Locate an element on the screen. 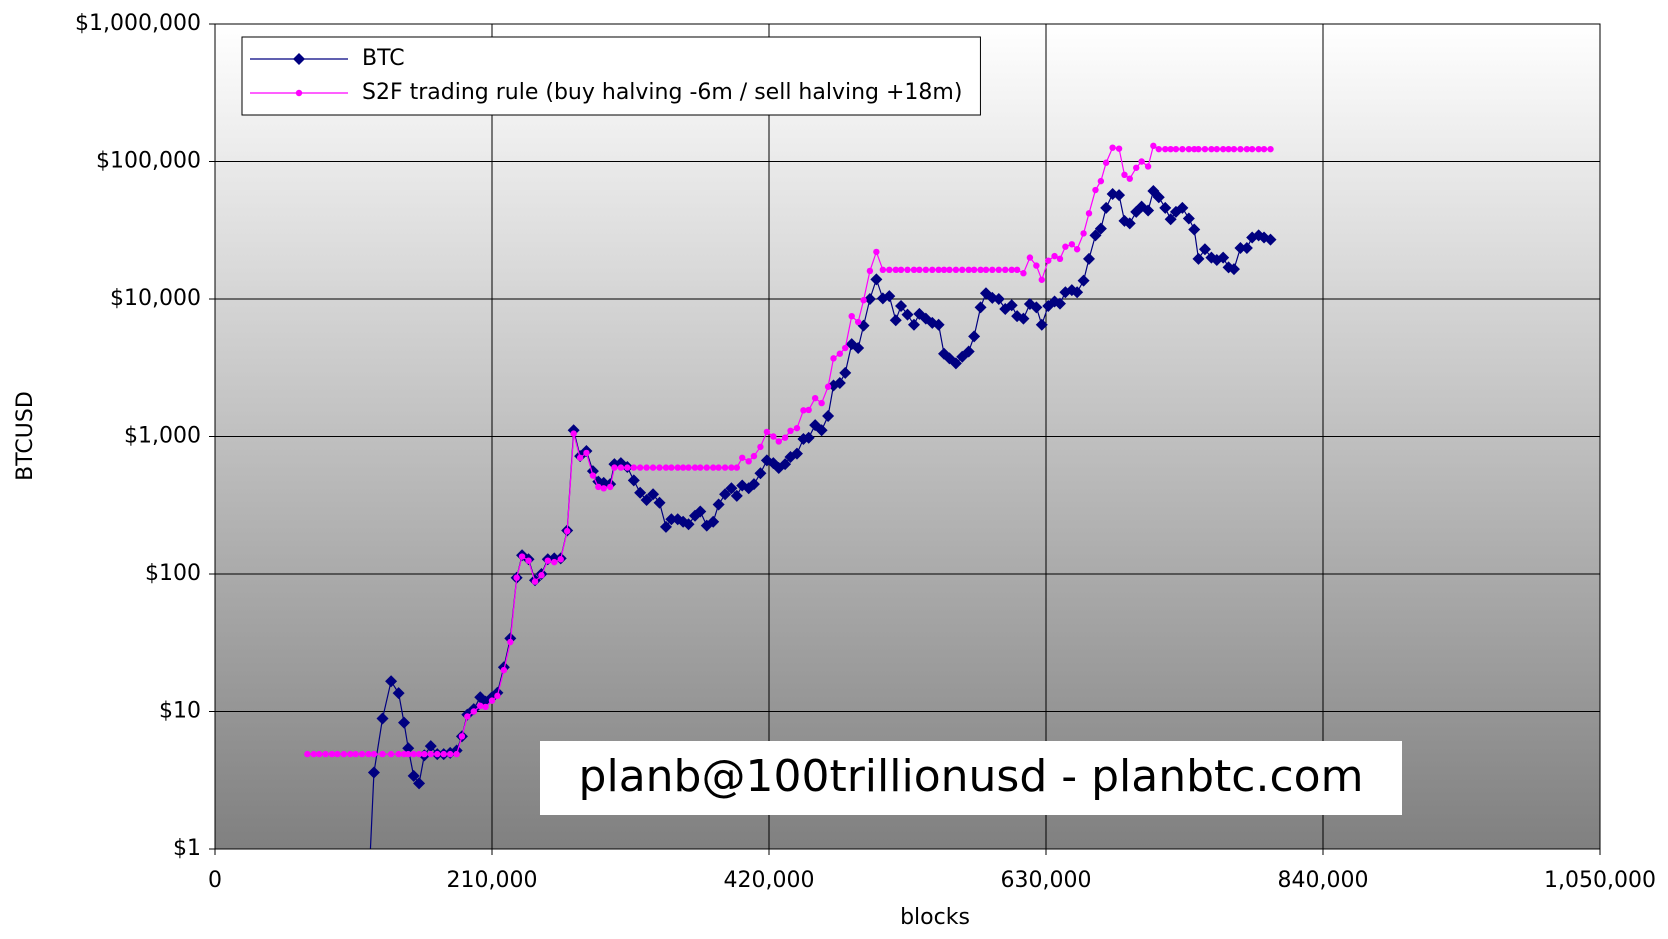  y-tick-label: $100,000 is located at coordinates (148, 161).